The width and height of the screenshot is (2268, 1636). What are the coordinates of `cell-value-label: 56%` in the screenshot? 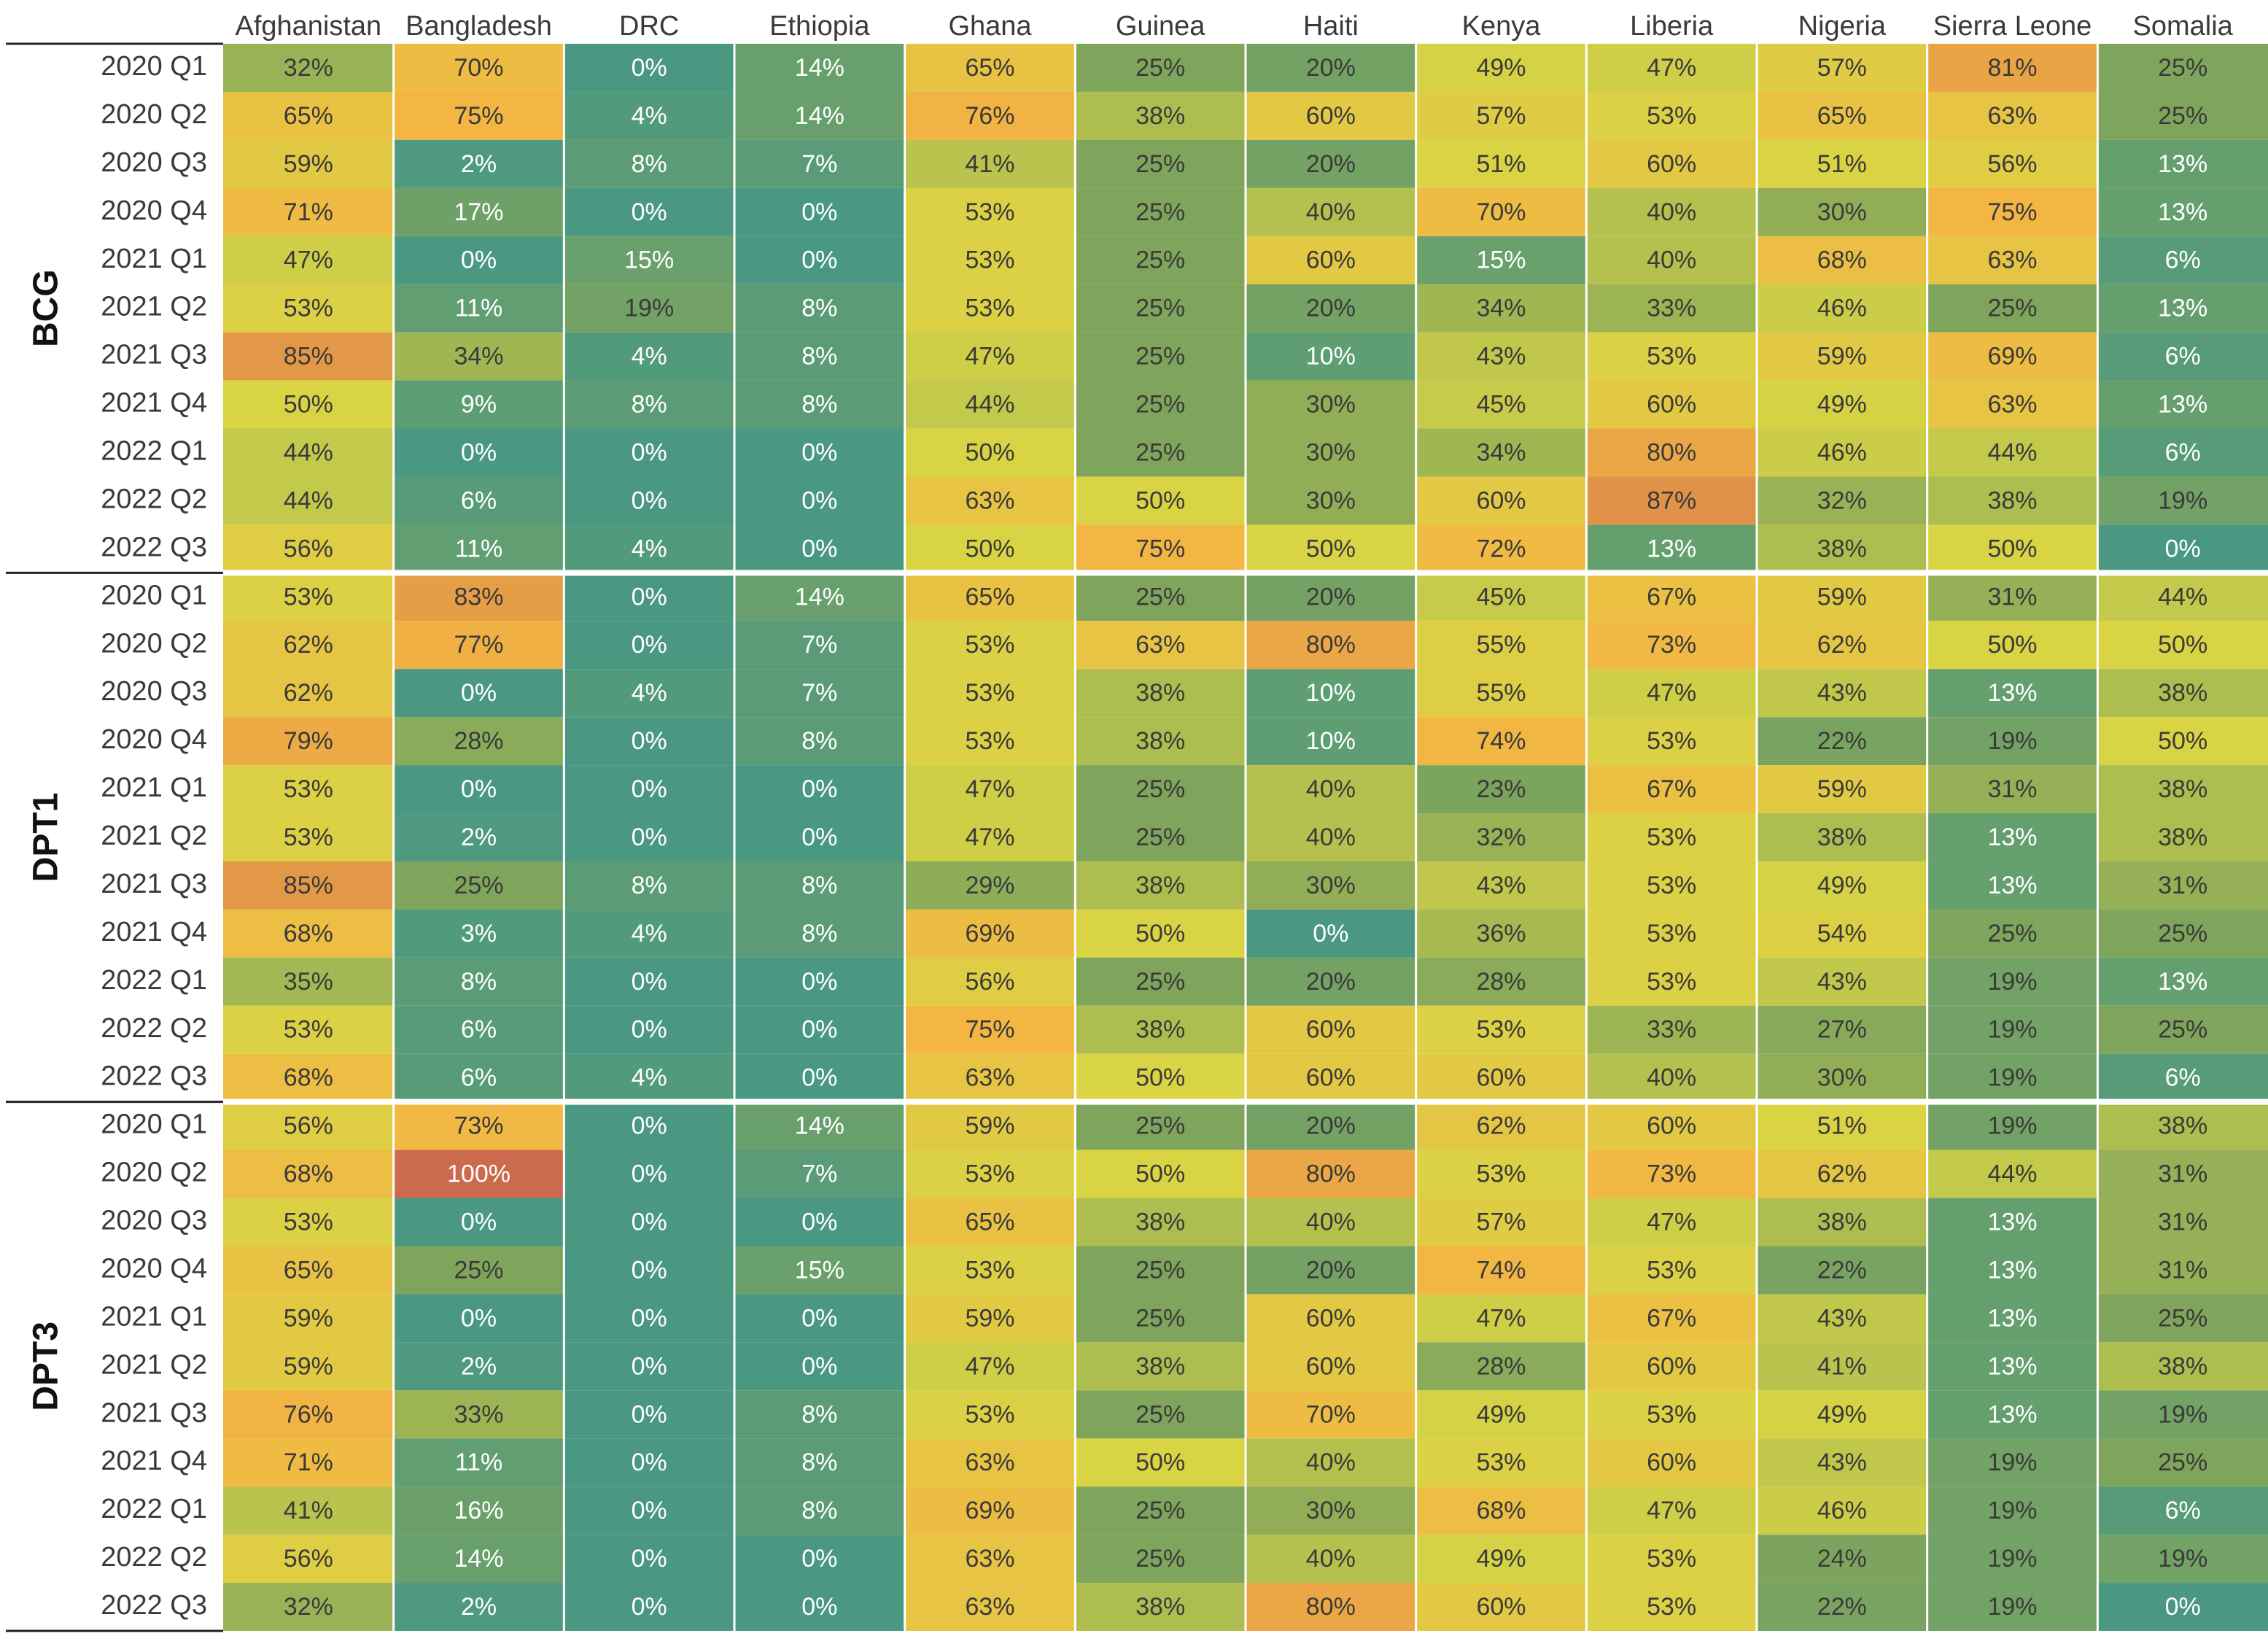 It's located at (308, 1559).